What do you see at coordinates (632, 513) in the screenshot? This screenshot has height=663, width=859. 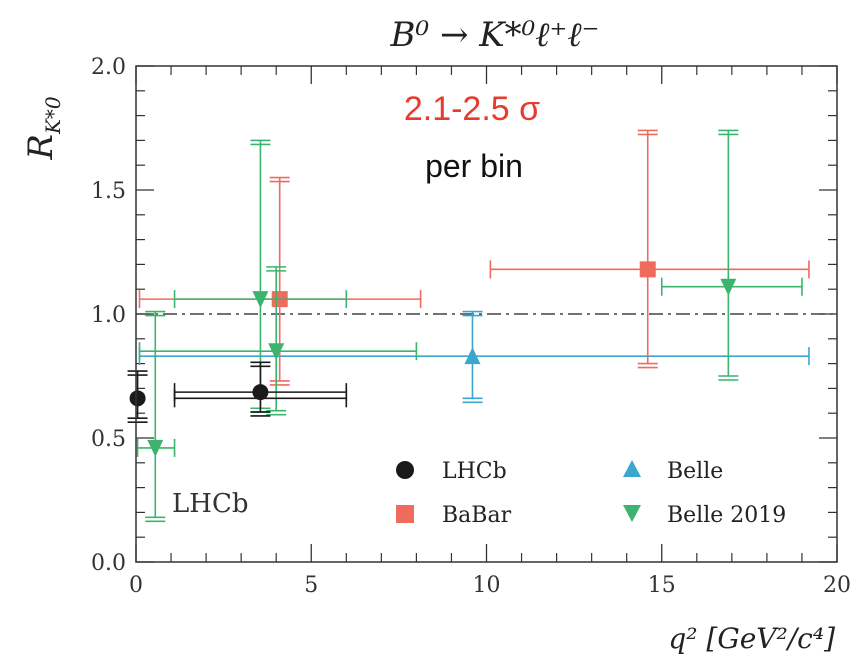 I see `legend-marker-belle-2019` at bounding box center [632, 513].